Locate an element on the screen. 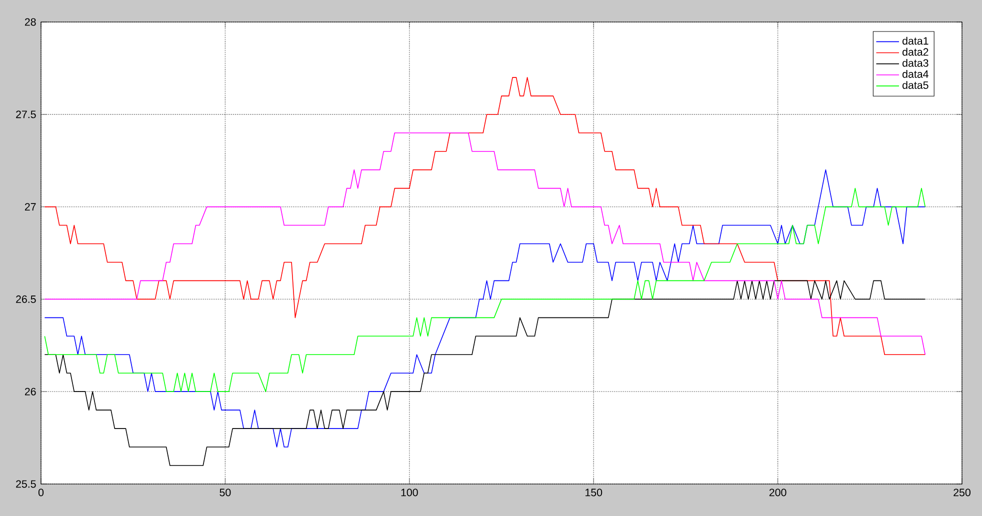  x-tick-label: 250 is located at coordinates (962, 492).